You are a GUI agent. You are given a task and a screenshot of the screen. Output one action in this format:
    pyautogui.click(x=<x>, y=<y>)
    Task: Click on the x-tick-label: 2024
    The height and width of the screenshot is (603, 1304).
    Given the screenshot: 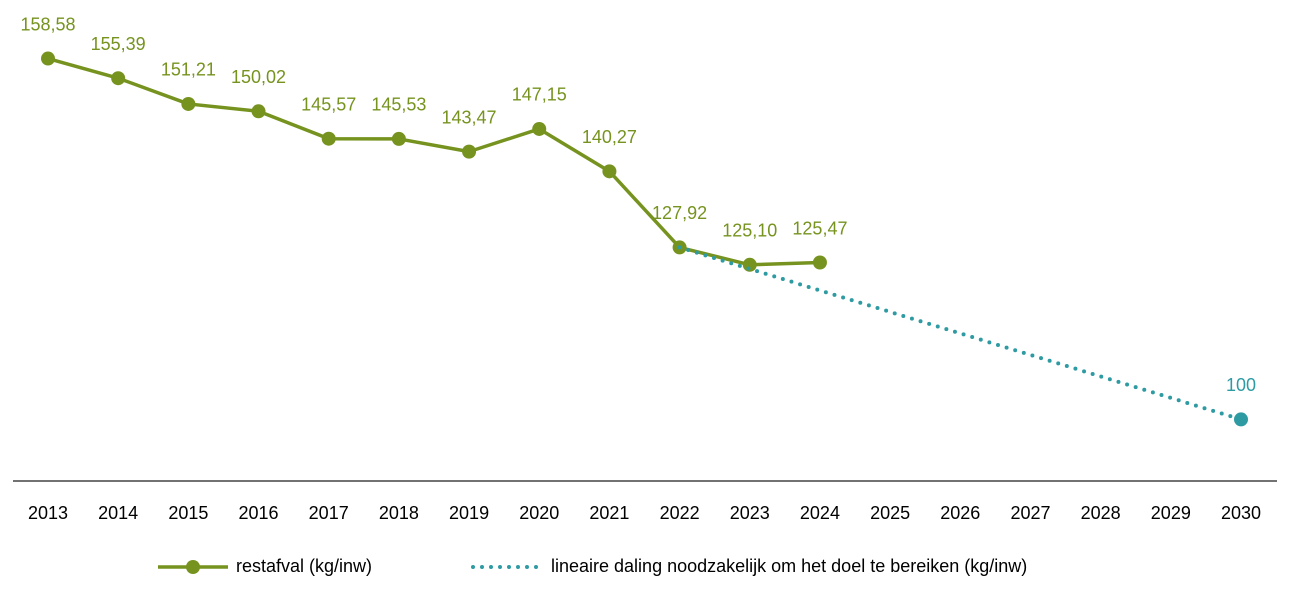 What is the action you would take?
    pyautogui.click(x=820, y=513)
    